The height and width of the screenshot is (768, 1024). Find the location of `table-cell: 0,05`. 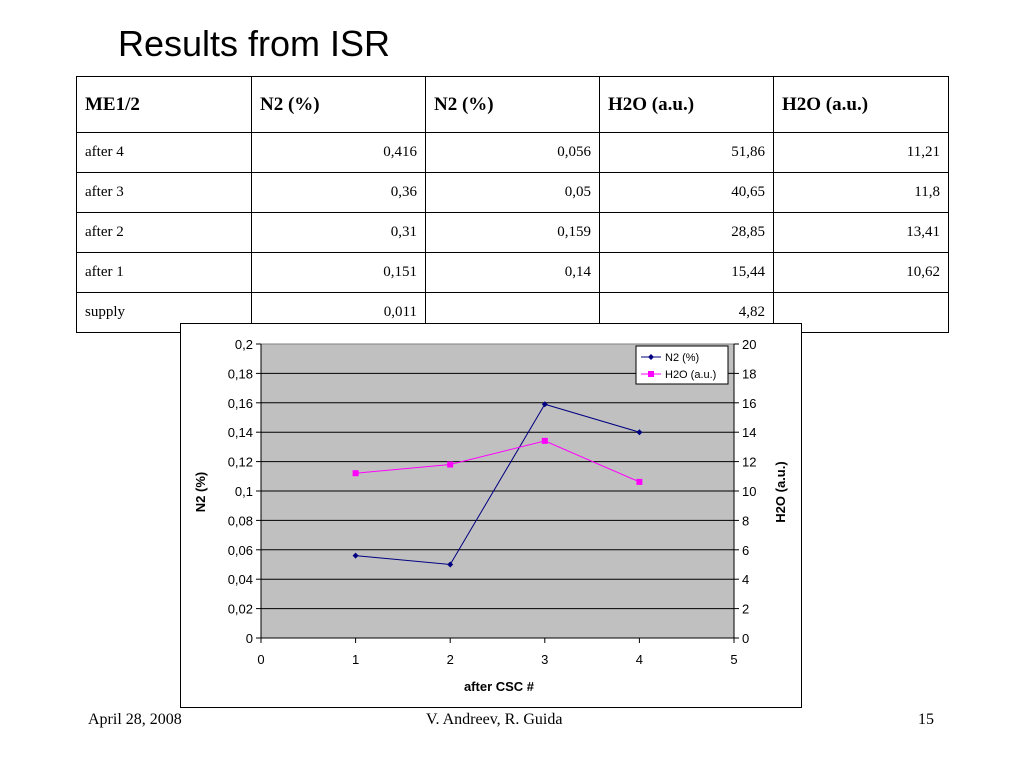

table-cell: 0,05 is located at coordinates (512, 192).